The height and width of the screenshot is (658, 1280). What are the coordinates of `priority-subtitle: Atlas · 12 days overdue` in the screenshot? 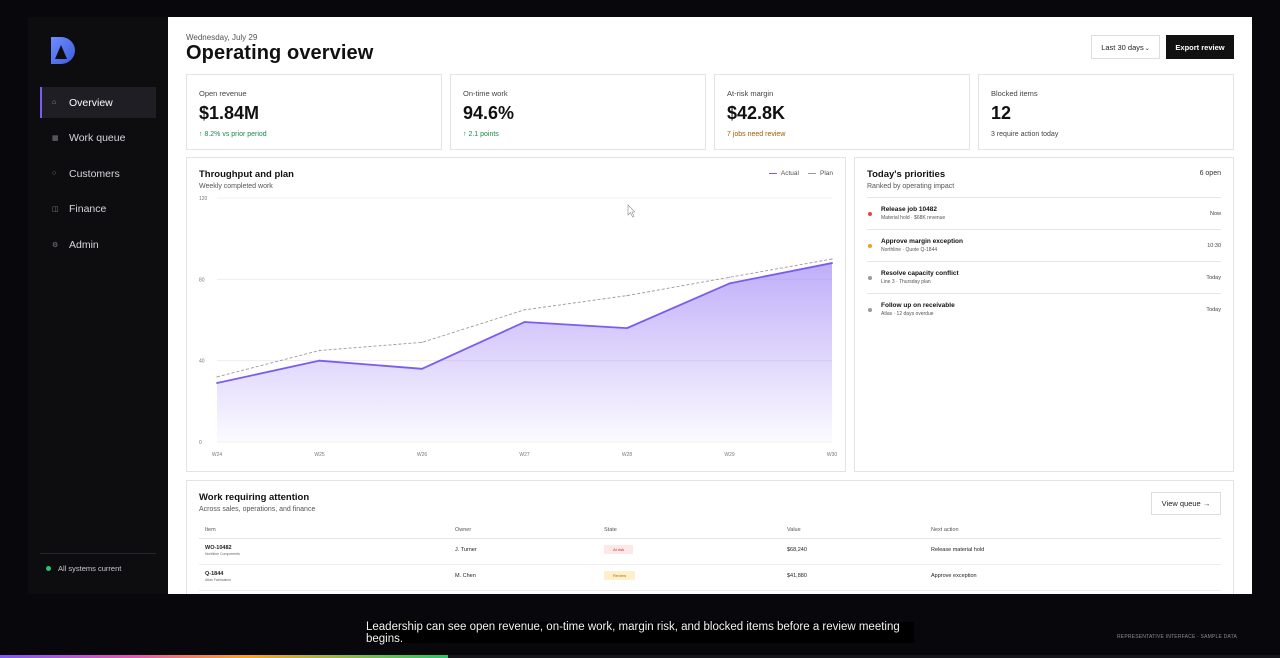 It's located at (907, 314).